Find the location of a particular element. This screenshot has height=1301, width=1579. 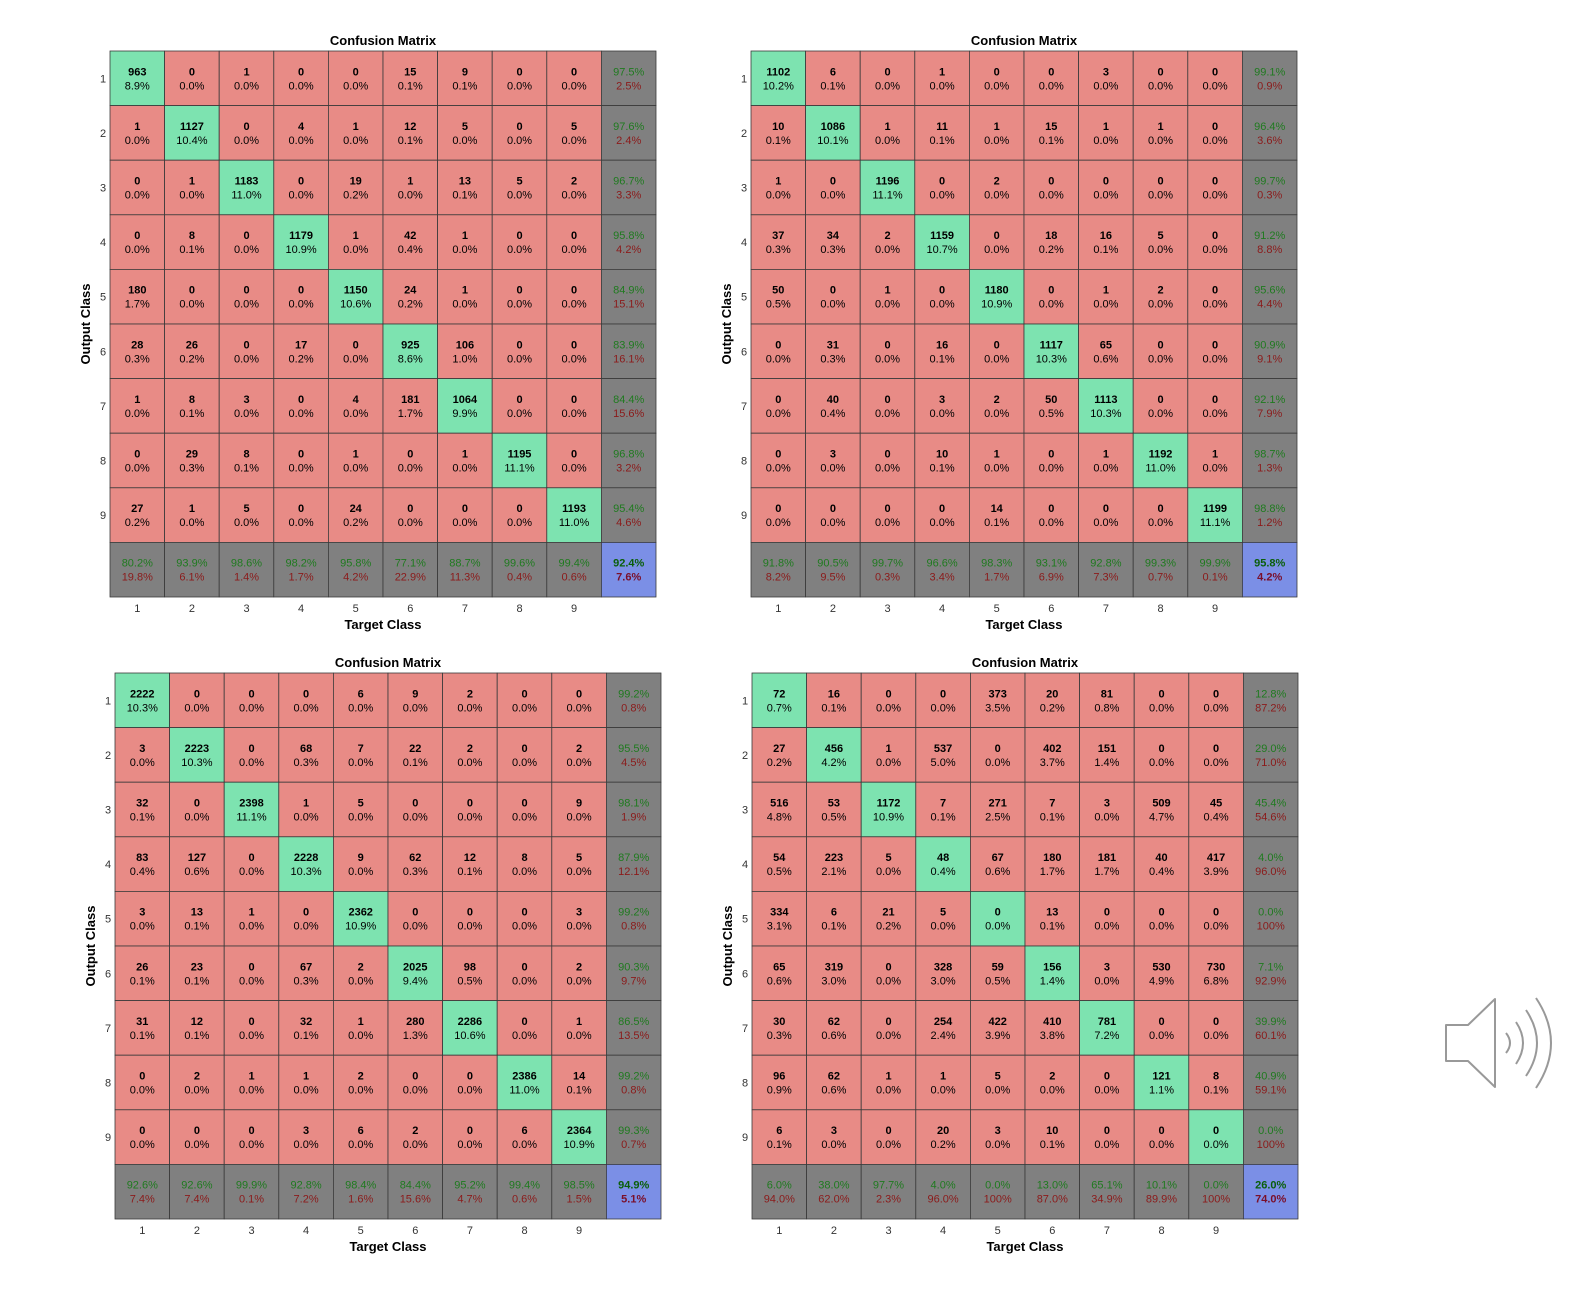

column-error: 22.9% is located at coordinates (410, 578).